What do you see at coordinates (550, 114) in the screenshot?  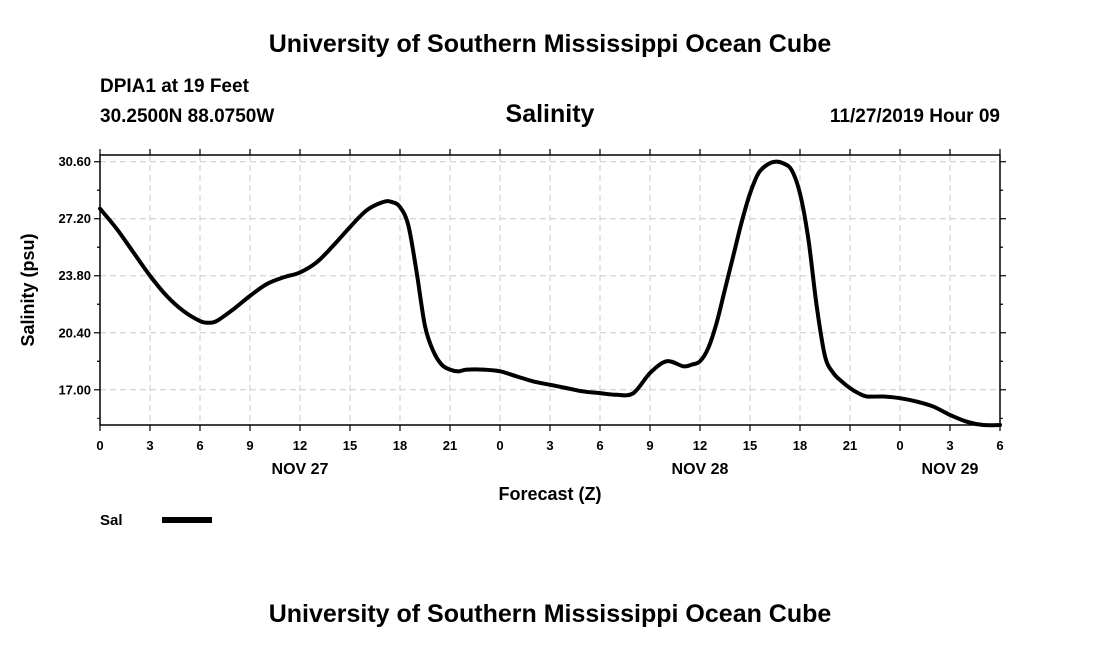 I see `chart-title: Salinity` at bounding box center [550, 114].